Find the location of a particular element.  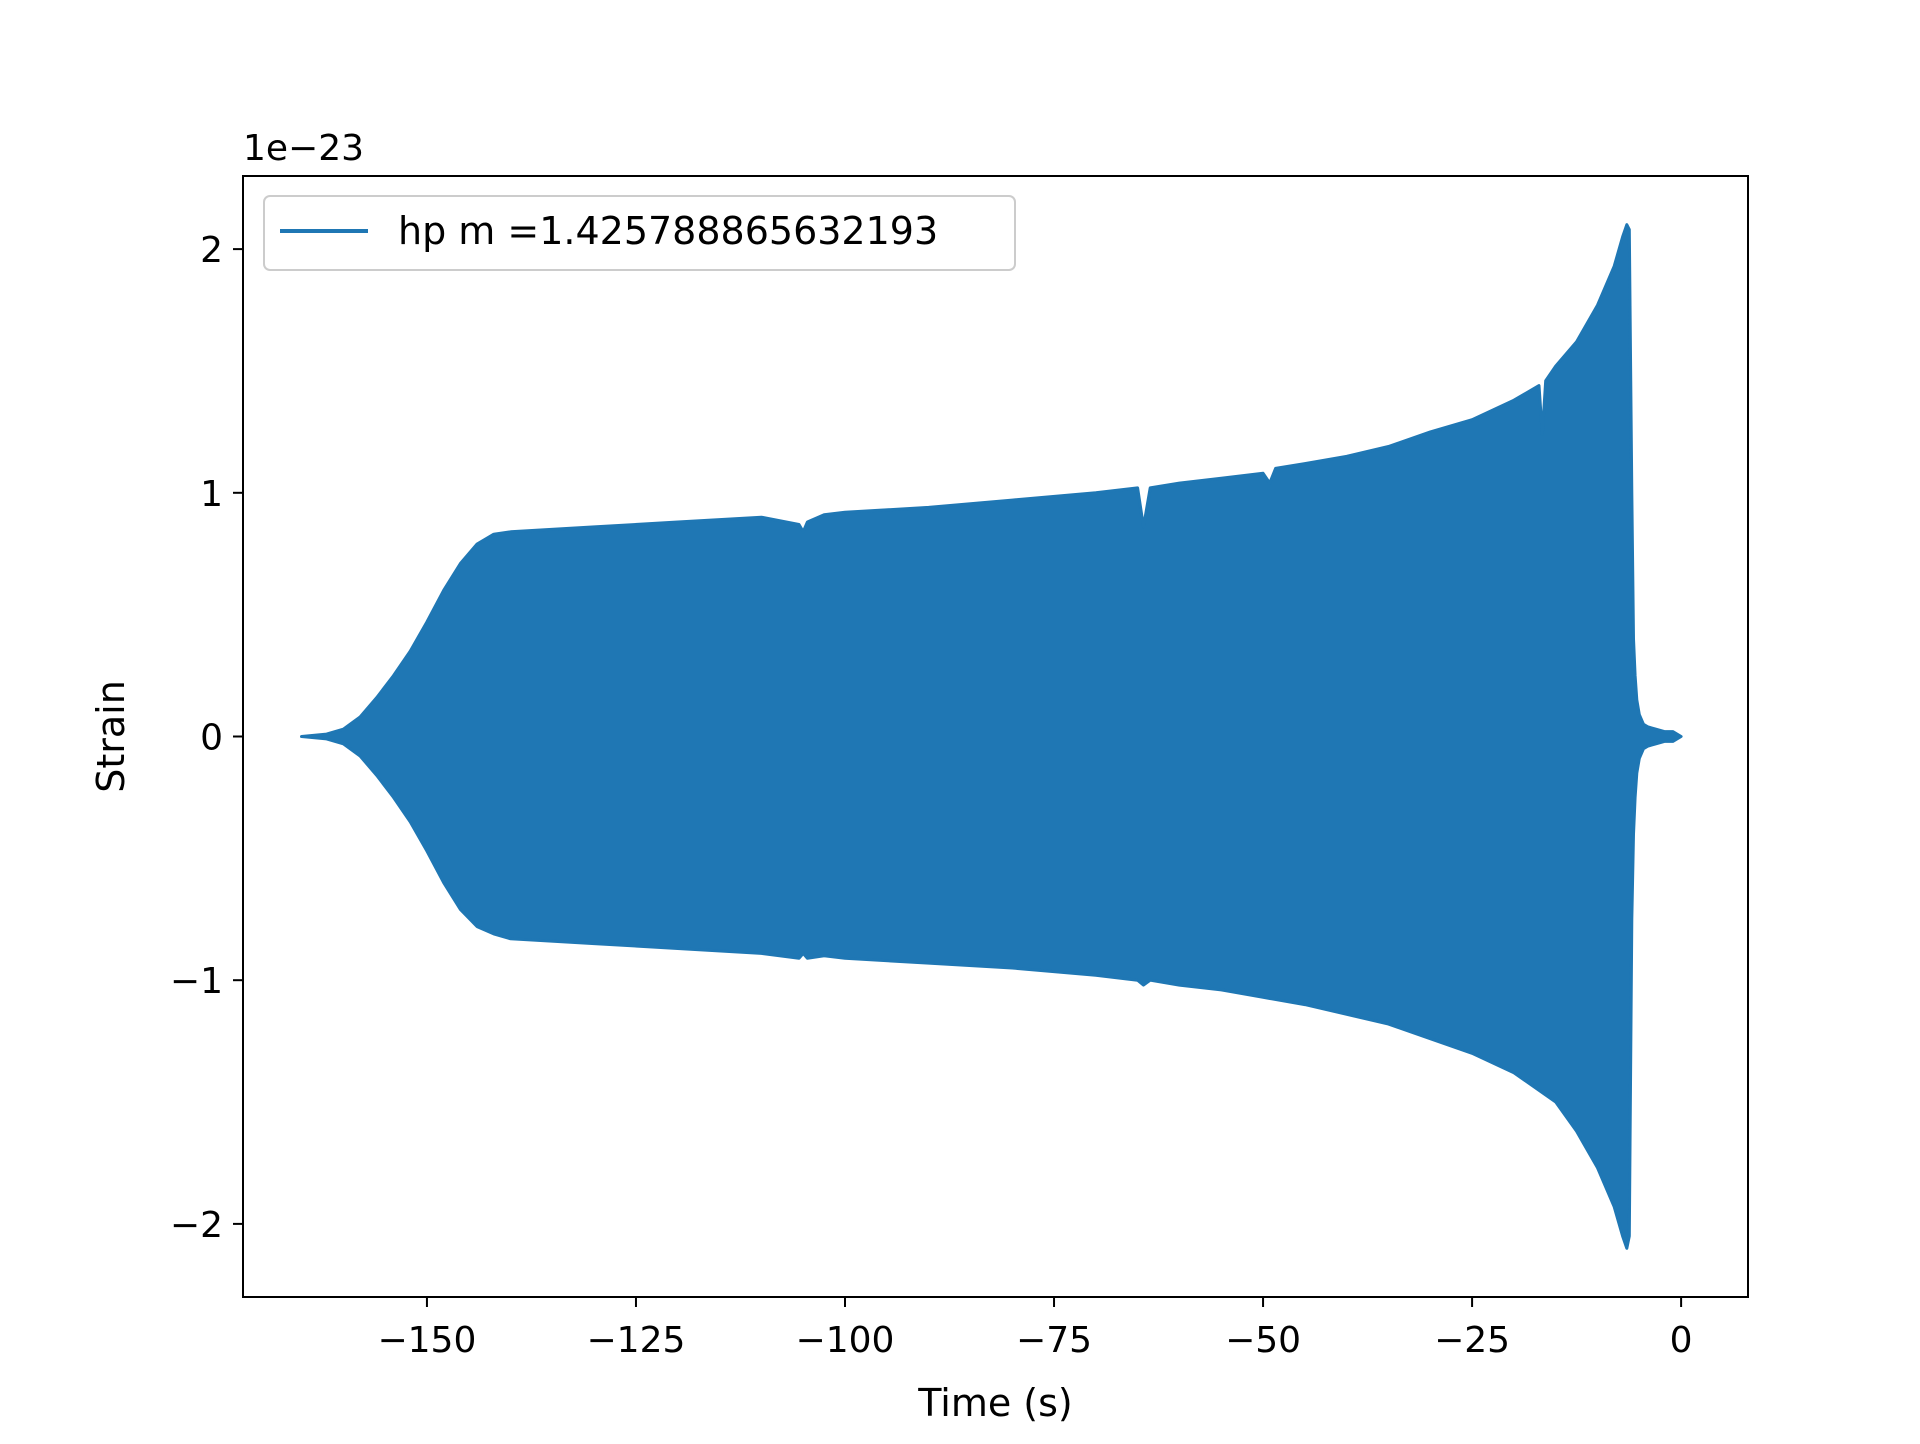

y-tick-label: −2 is located at coordinates (196, 1225).